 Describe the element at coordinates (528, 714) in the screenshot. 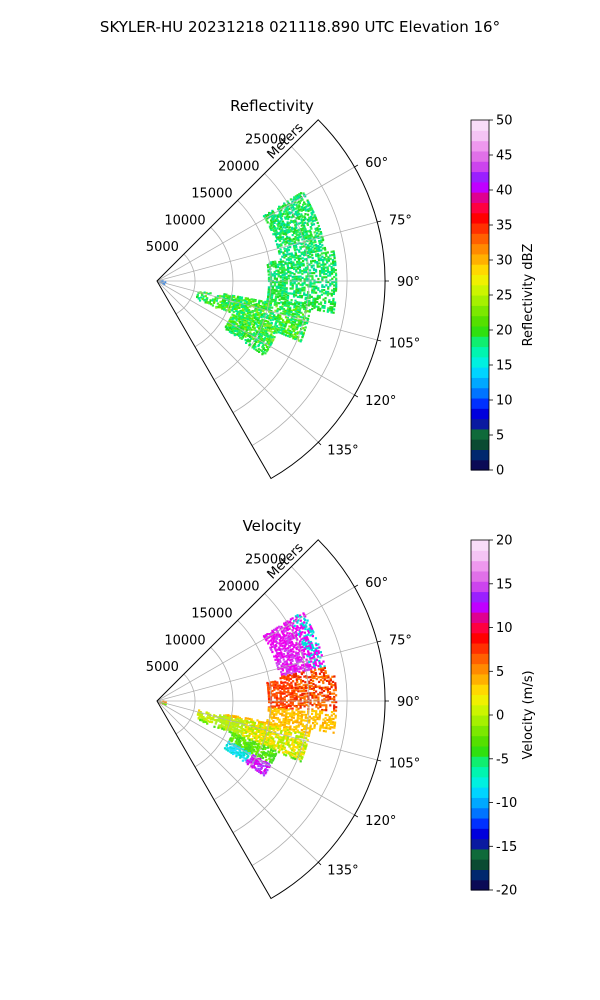

I see `velocity-colorbar-label: Velocity (m/s)` at that location.